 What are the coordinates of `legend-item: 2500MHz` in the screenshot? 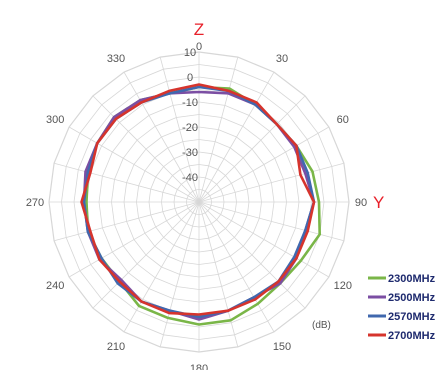 It's located at (402, 298).